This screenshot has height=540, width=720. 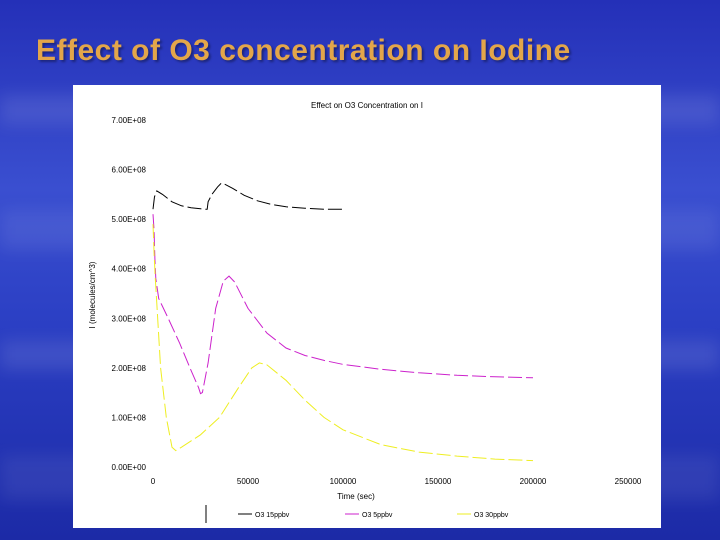 What do you see at coordinates (129, 467) in the screenshot?
I see `y-tick-label: 0.00E+00` at bounding box center [129, 467].